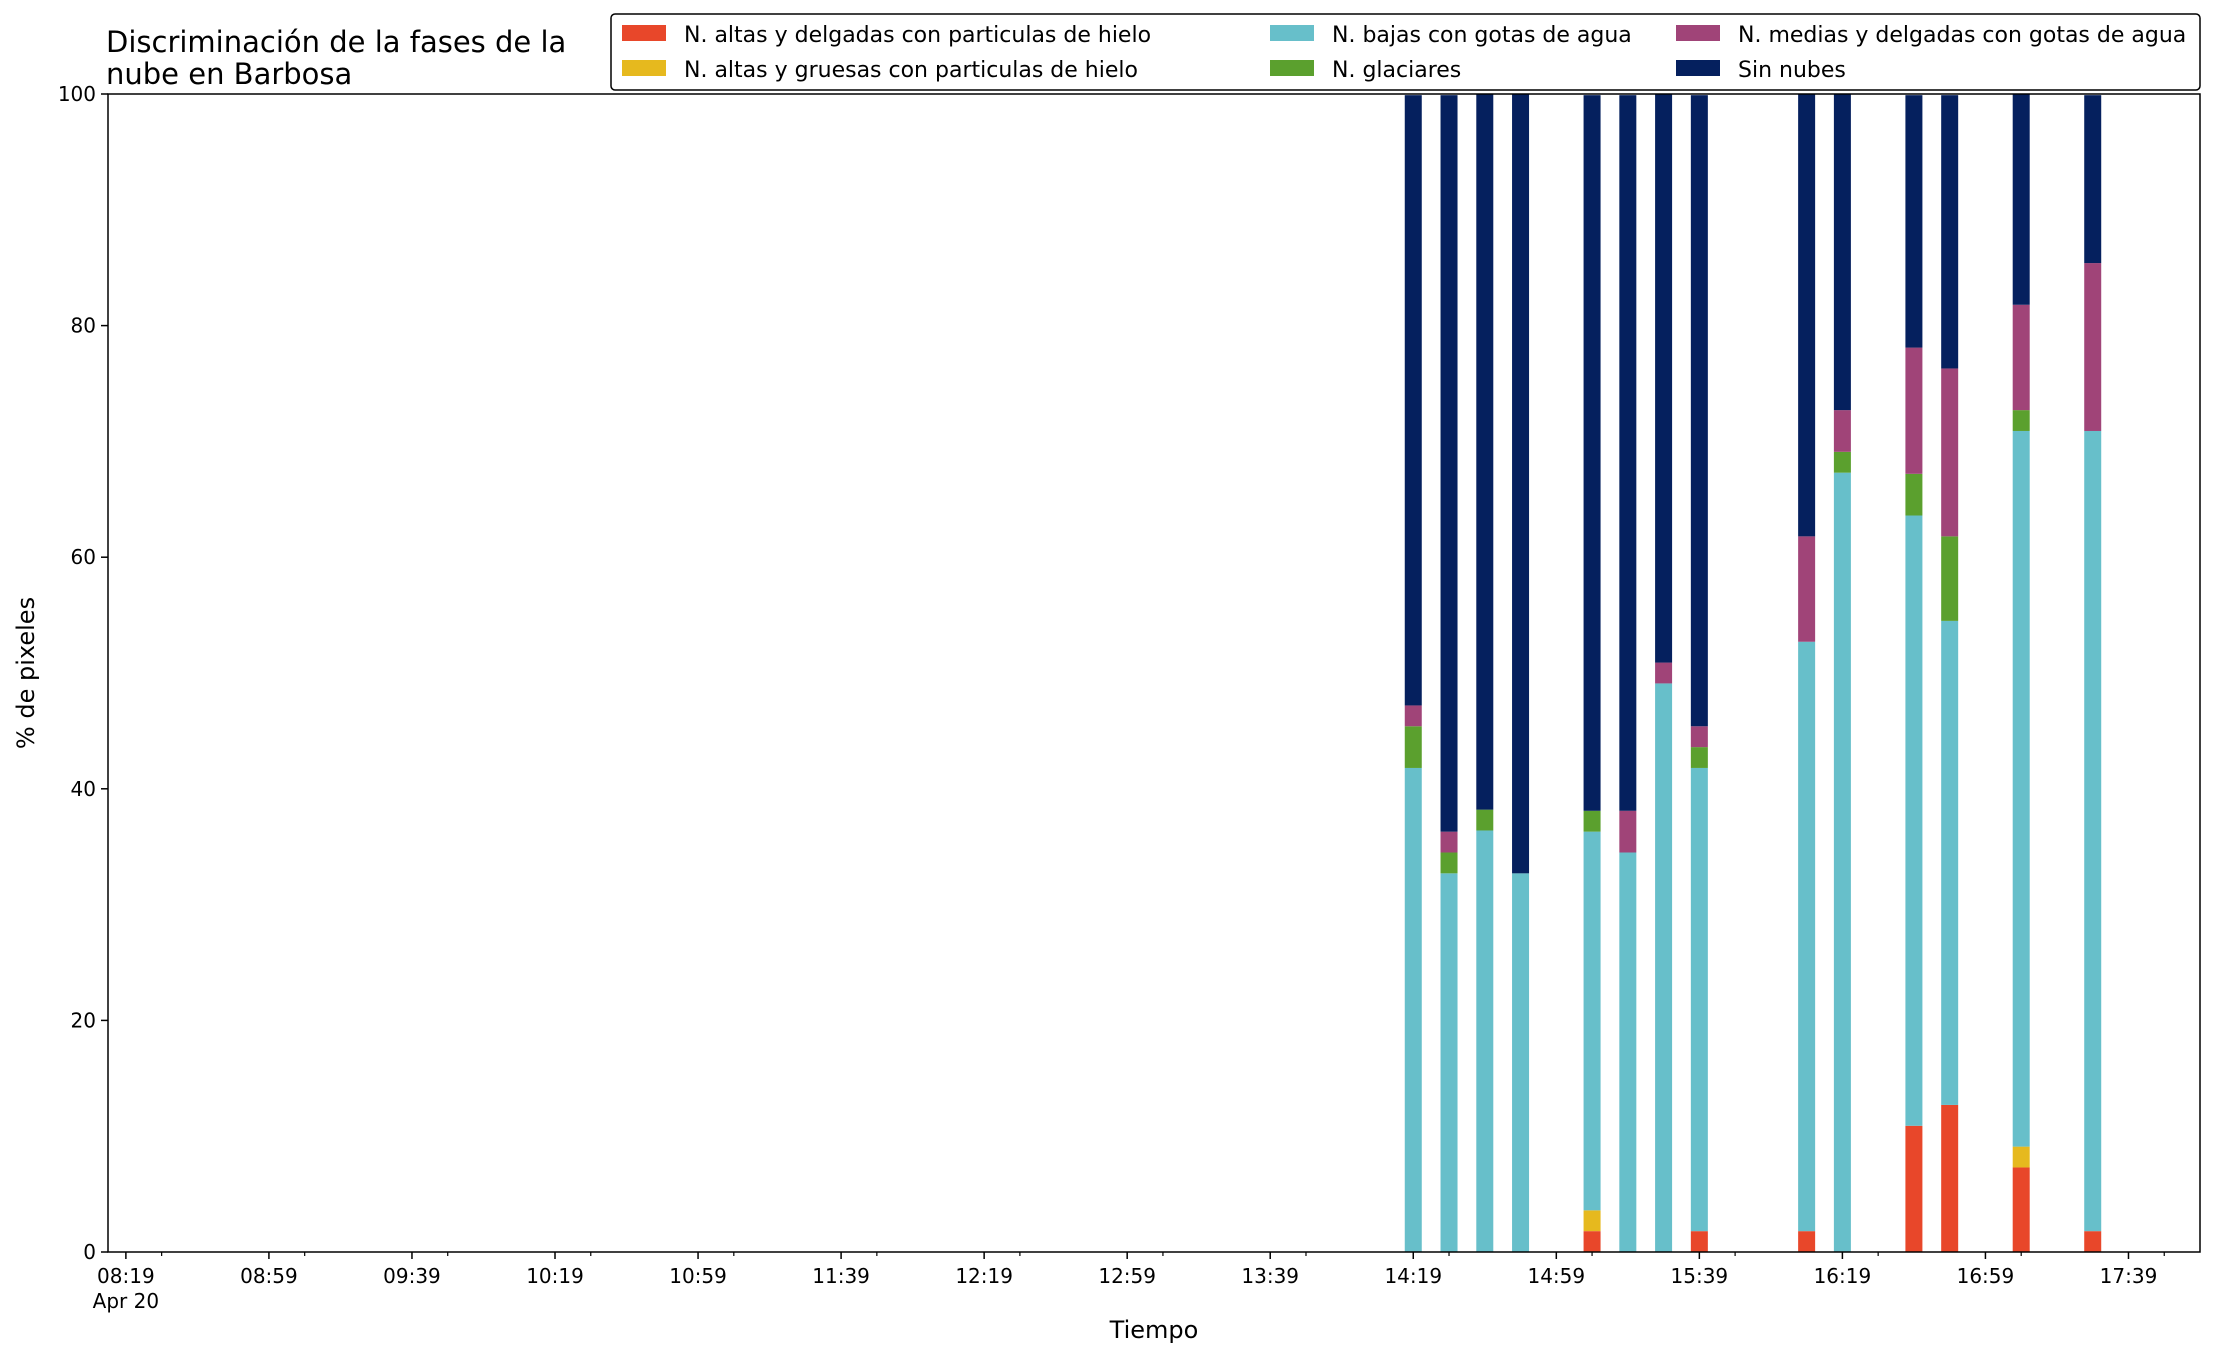 This screenshot has height=1355, width=2216. Describe the element at coordinates (1154, 1330) in the screenshot. I see `x-axis-label: Tiempo` at that location.